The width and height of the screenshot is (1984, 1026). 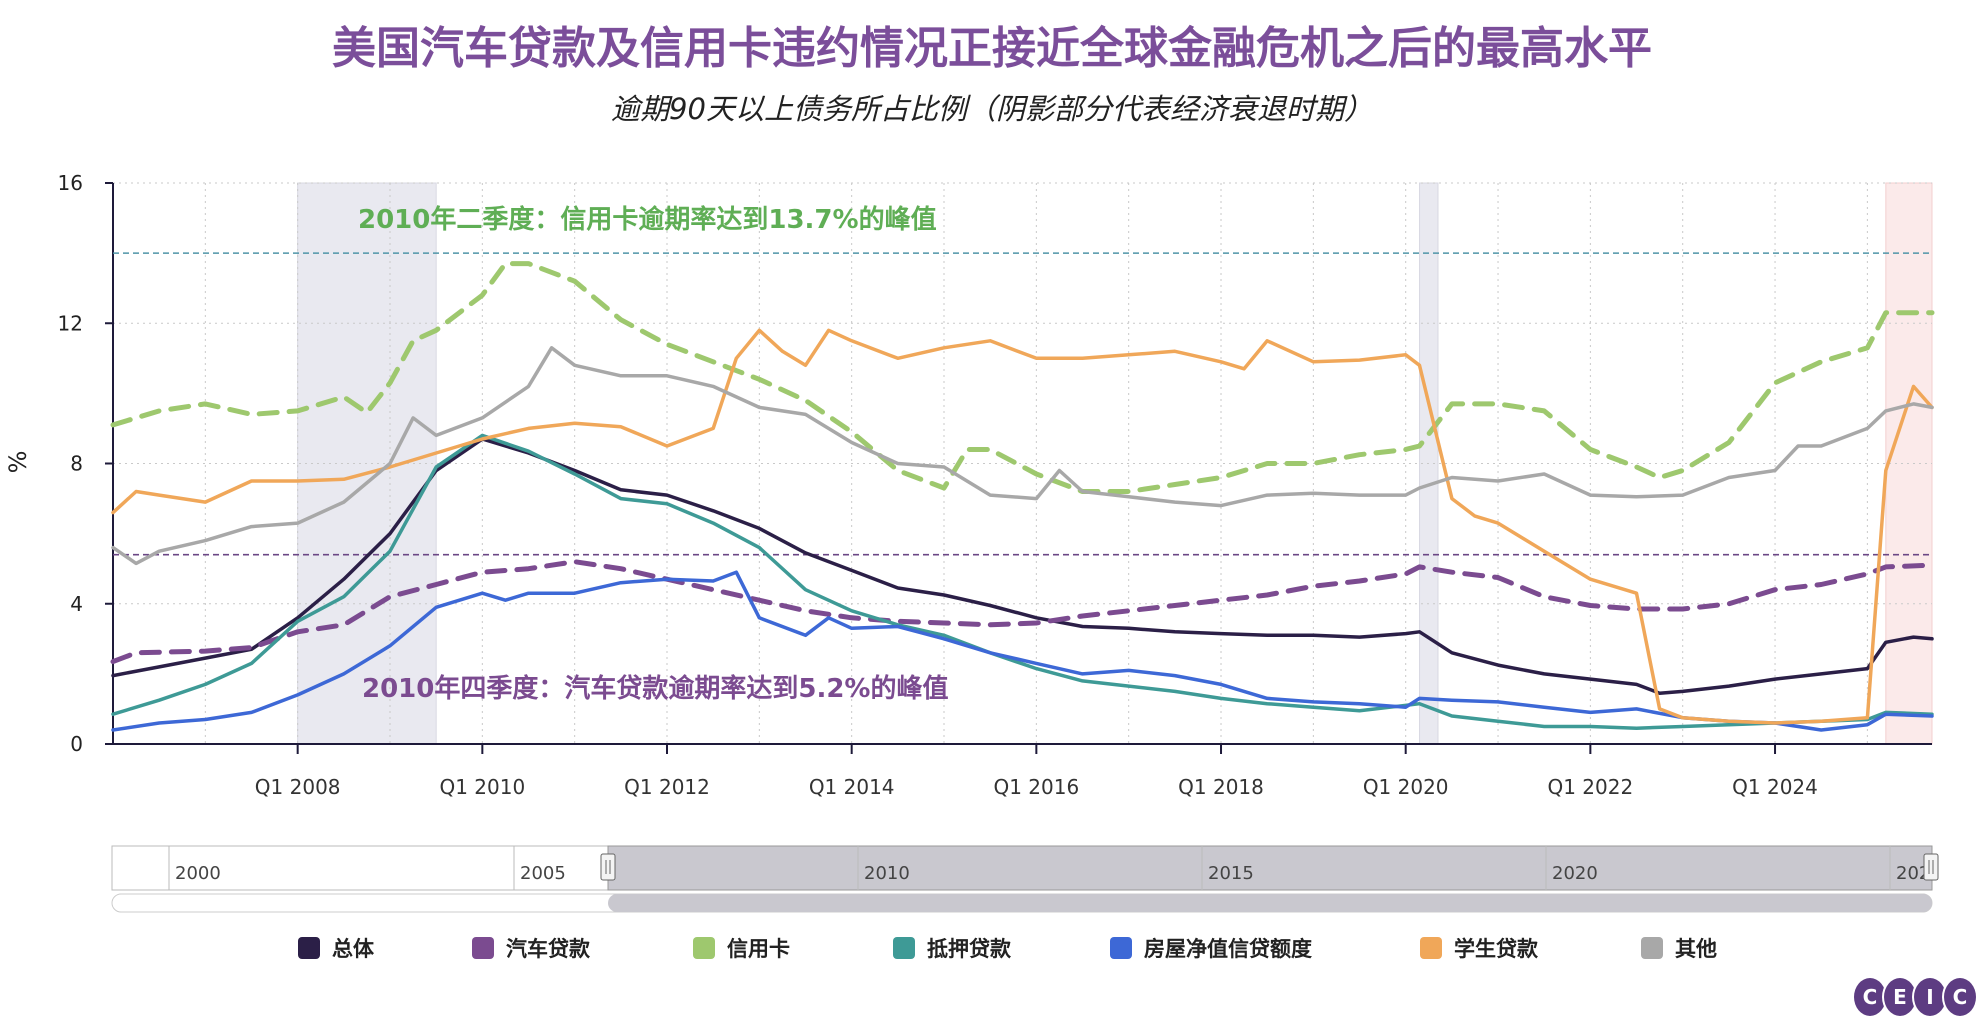 What do you see at coordinates (198, 873) in the screenshot?
I see `navigator-label: 2000` at bounding box center [198, 873].